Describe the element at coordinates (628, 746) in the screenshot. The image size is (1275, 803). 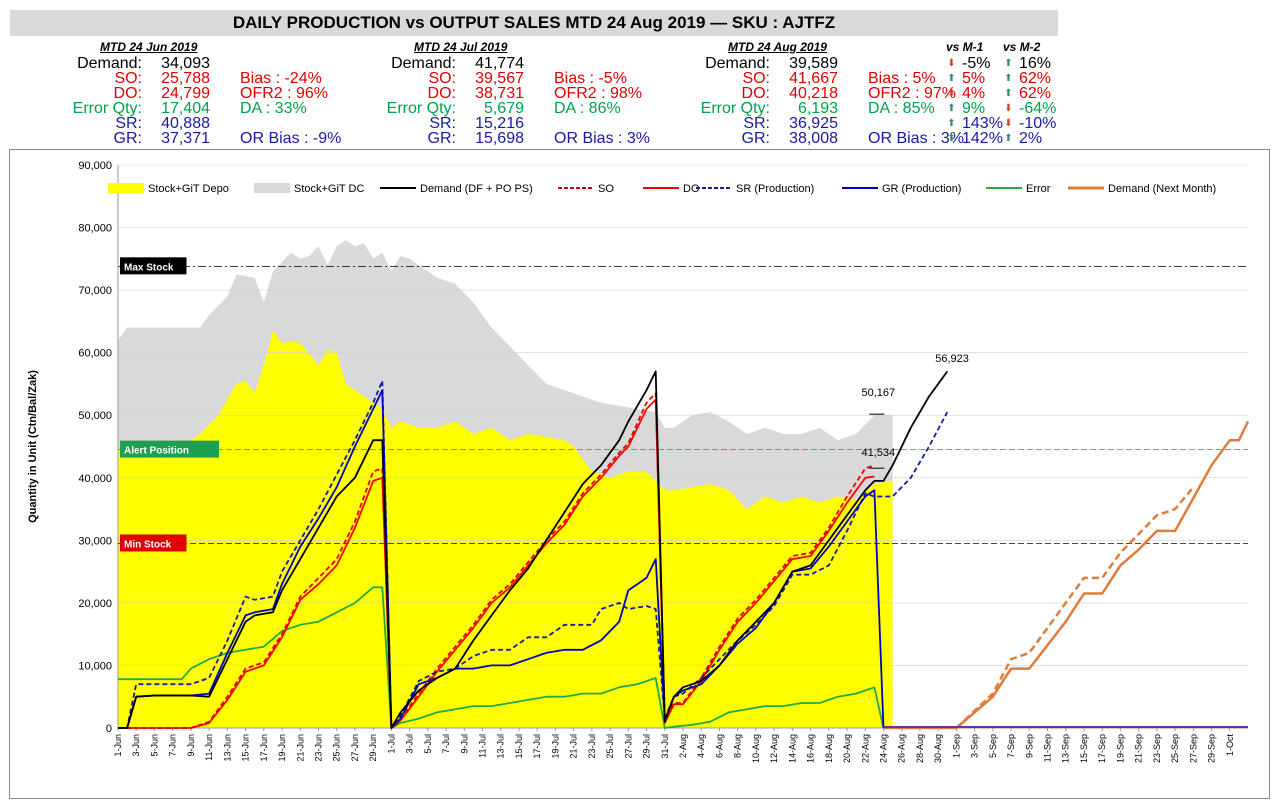
I see `x-tick-label: 27-Jul` at that location.